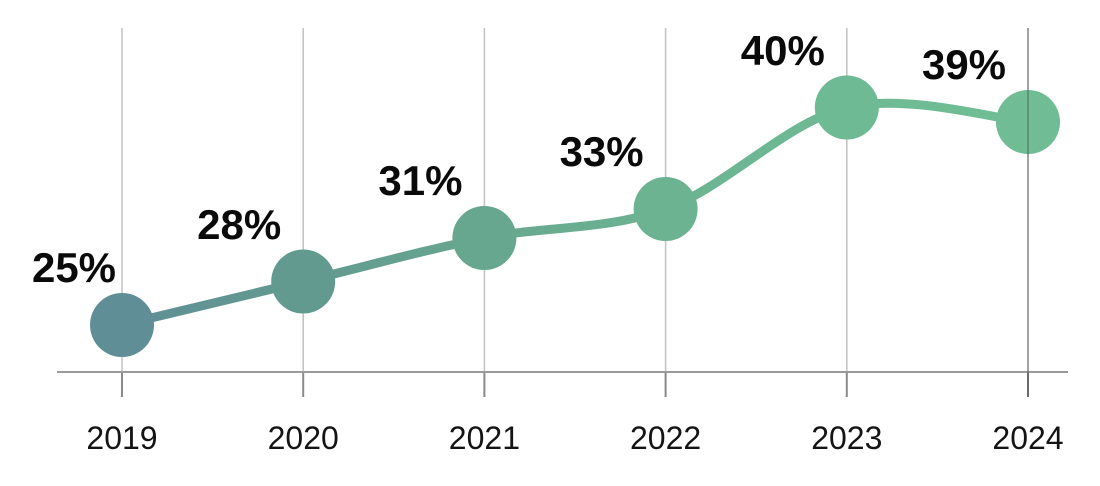  What do you see at coordinates (420, 180) in the screenshot?
I see `value-label-2021: 31%` at bounding box center [420, 180].